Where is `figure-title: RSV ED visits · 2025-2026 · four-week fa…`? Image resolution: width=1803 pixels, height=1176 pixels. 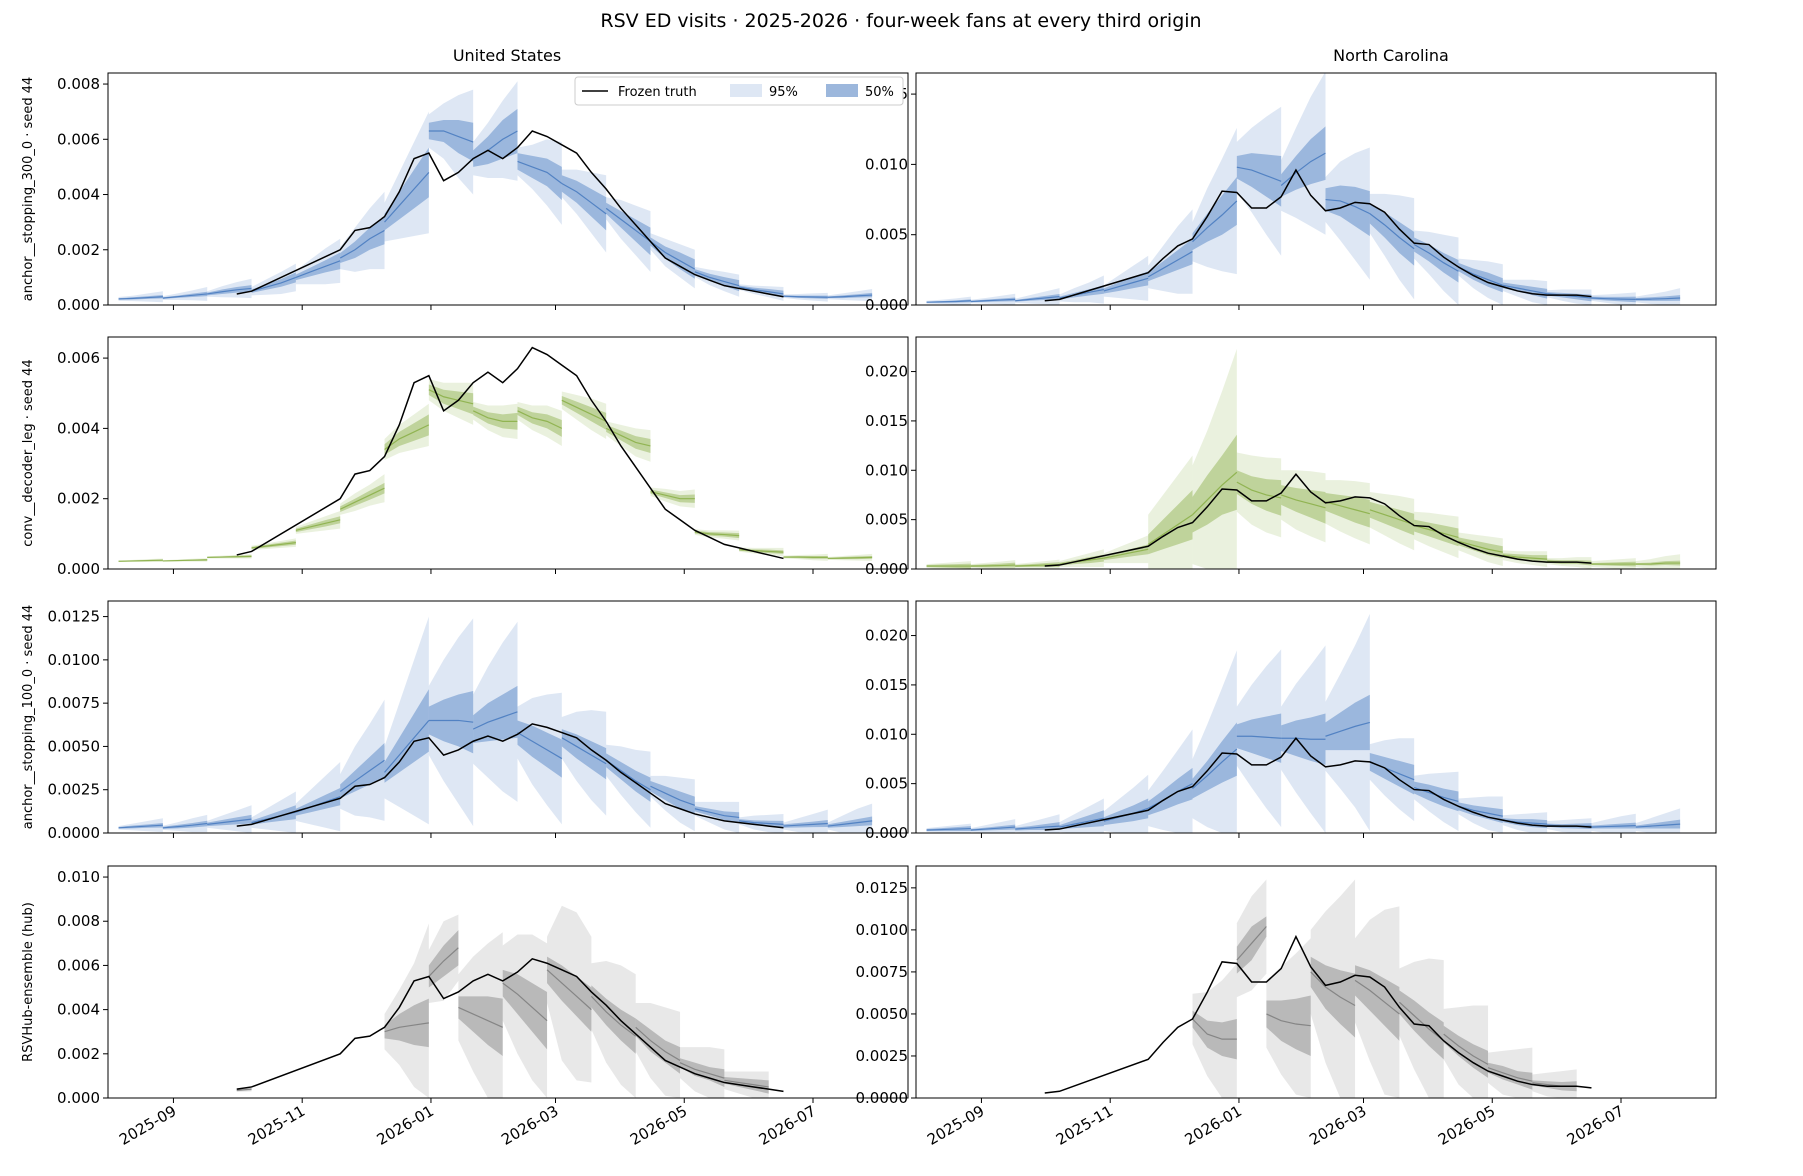 figure-title: RSV ED visits · 2025-2026 · four-week fa… is located at coordinates (900, 21).